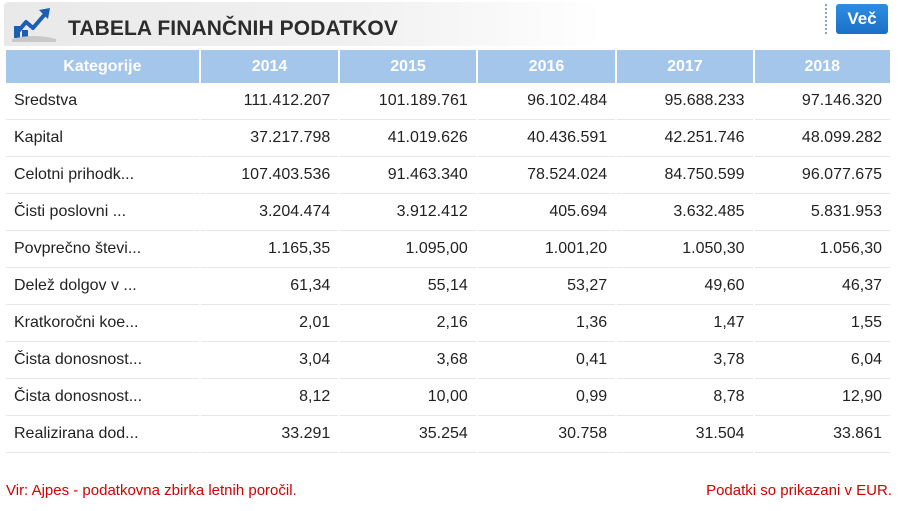  I want to click on more-button: Več, so click(862, 19).